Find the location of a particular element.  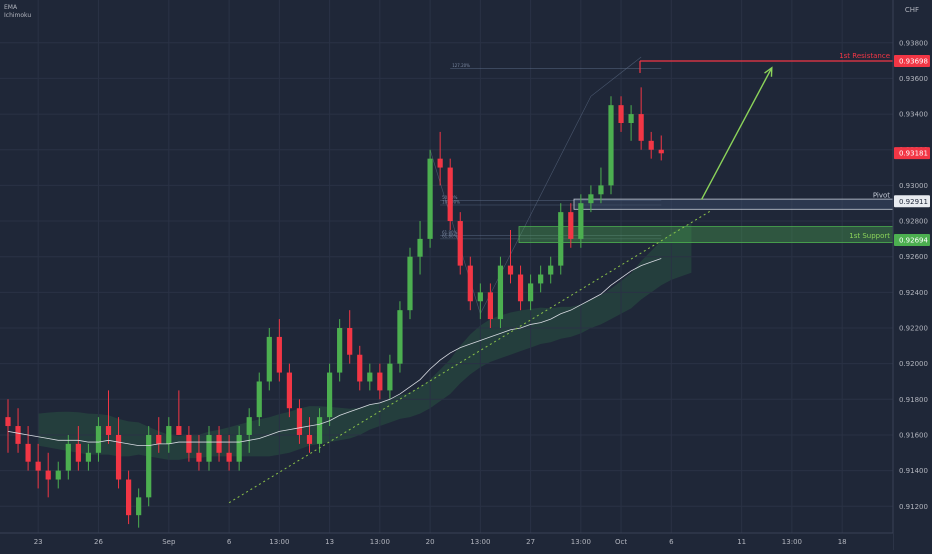

time-tick-10: 13:00 is located at coordinates (581, 542).